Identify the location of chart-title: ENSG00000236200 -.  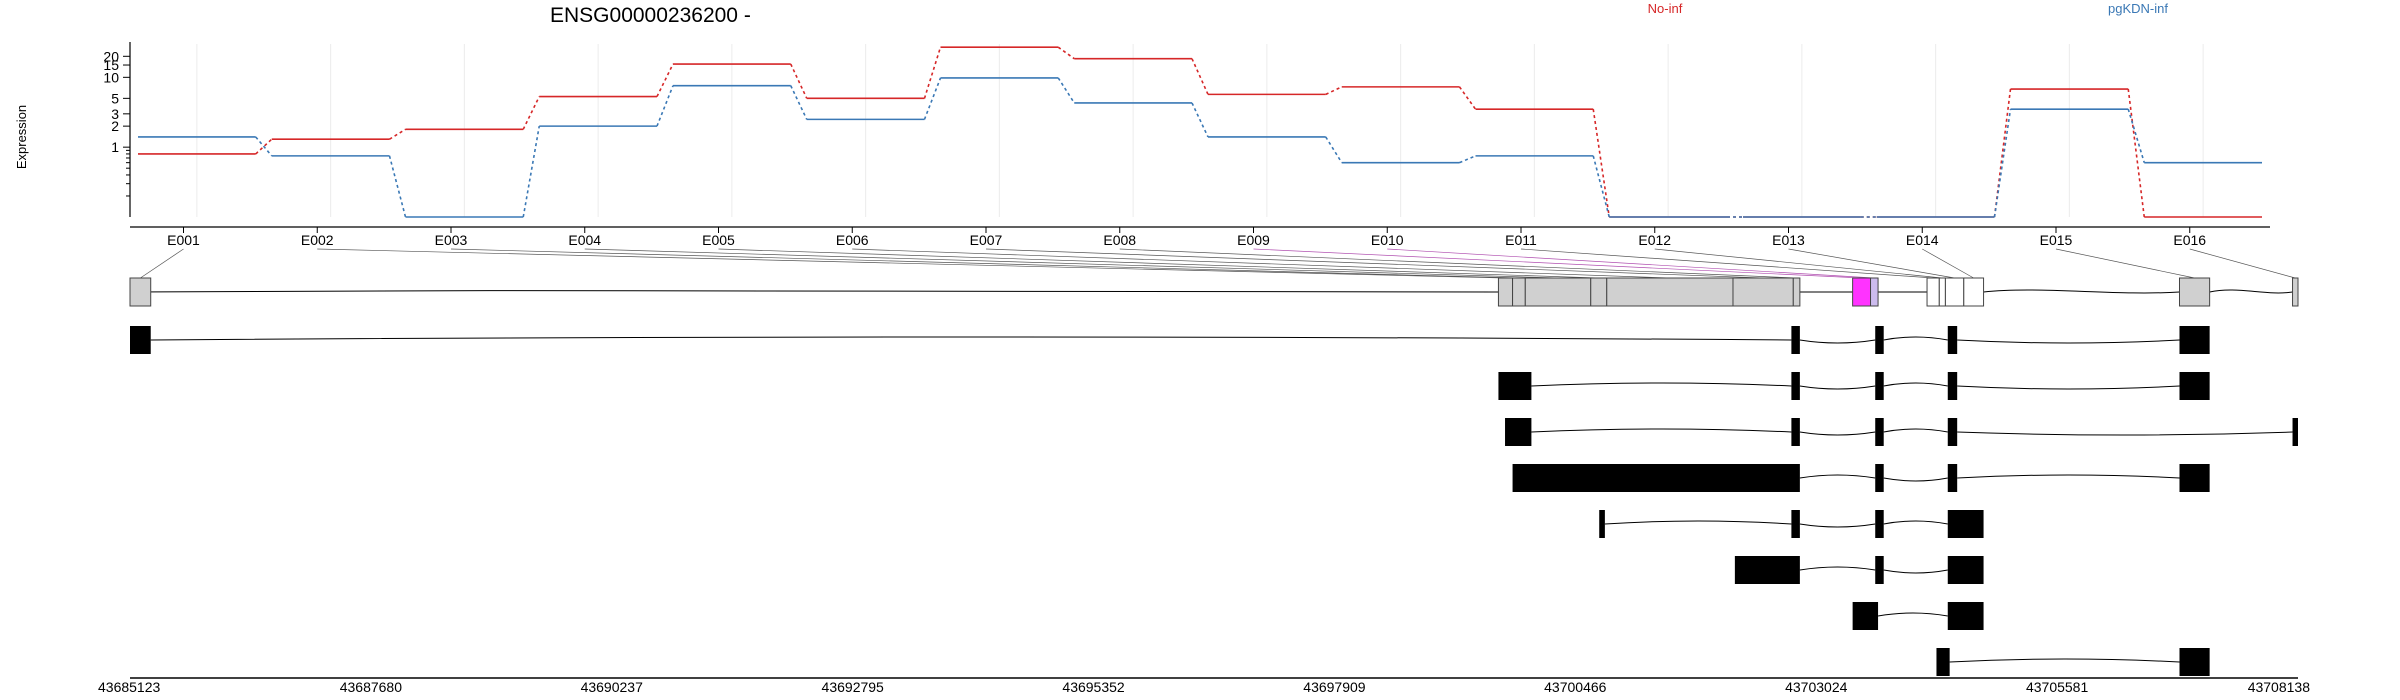
(650, 15).